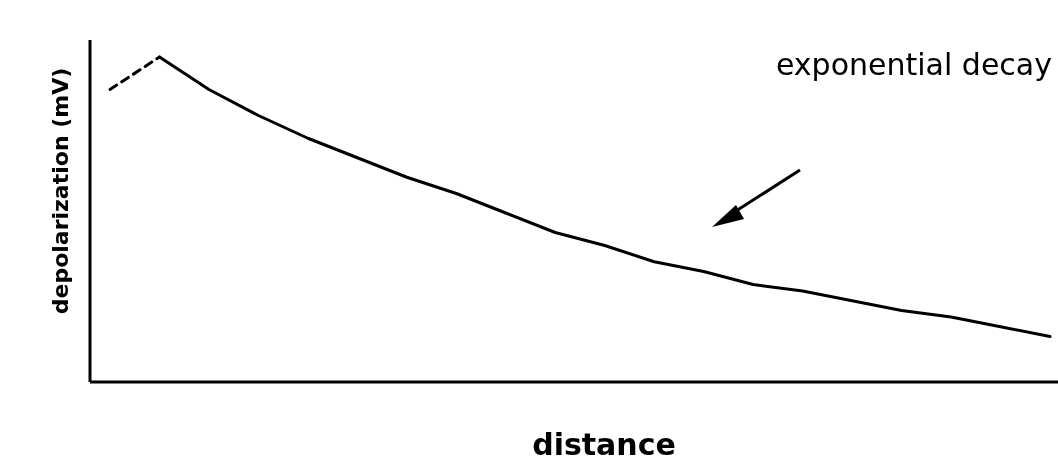  What do you see at coordinates (60, 191) in the screenshot?
I see `y-axis-title: depolarization (mV)` at bounding box center [60, 191].